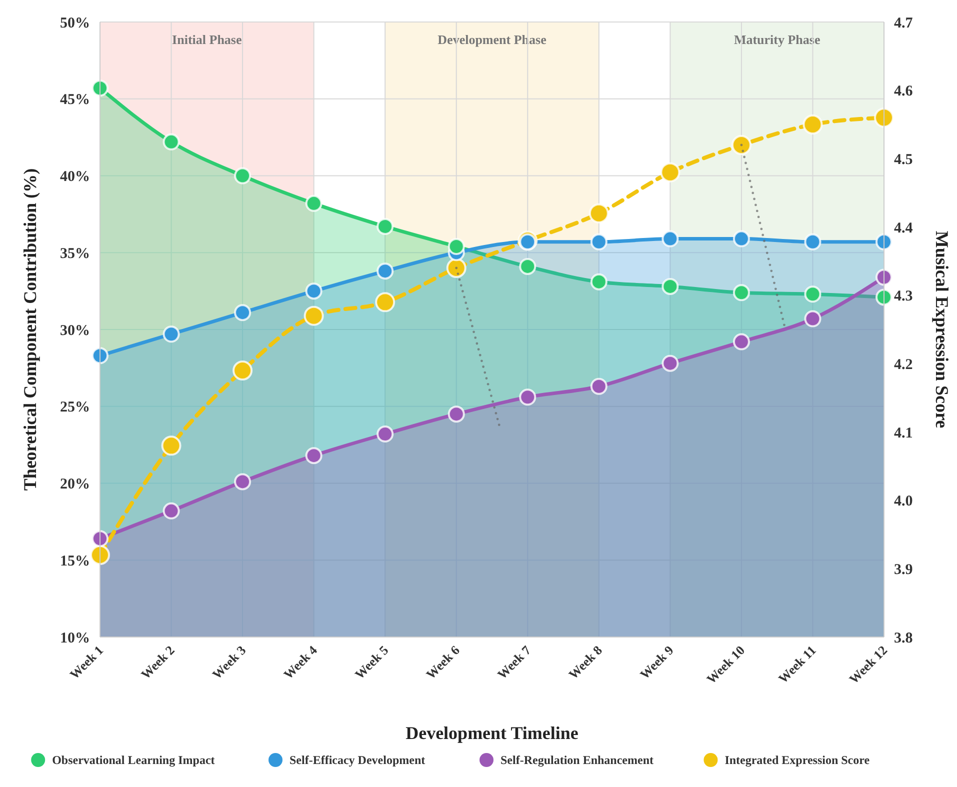 Image resolution: width=957 pixels, height=787 pixels. I want to click on band-label: Maturity Phase, so click(777, 39).